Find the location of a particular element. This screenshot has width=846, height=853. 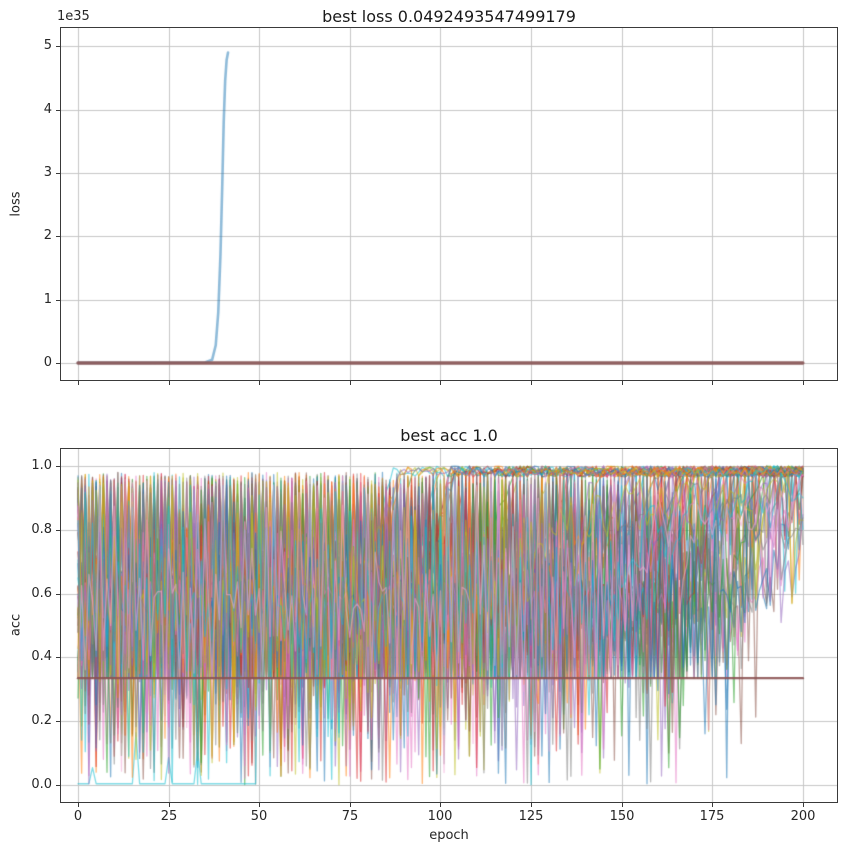

acc-x-tick-label: 50 is located at coordinates (259, 816).